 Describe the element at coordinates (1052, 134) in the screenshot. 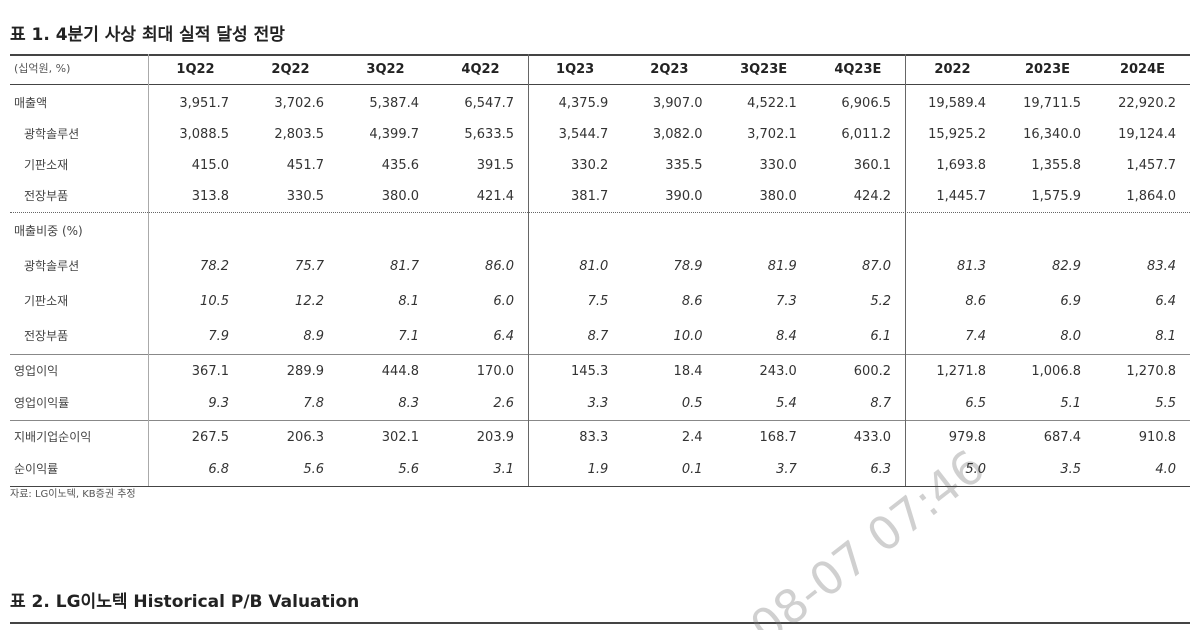

I see `table-cell: 16,340.0` at that location.